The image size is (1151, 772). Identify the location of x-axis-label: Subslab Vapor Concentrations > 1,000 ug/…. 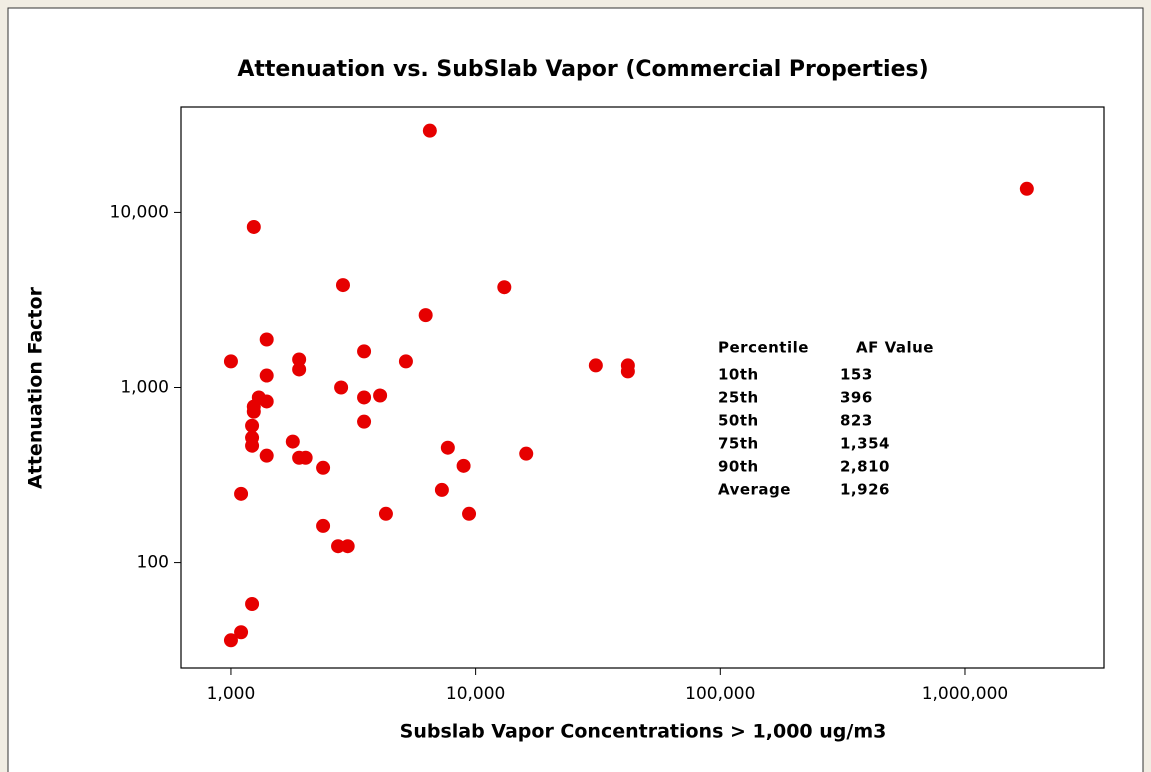
(643, 732).